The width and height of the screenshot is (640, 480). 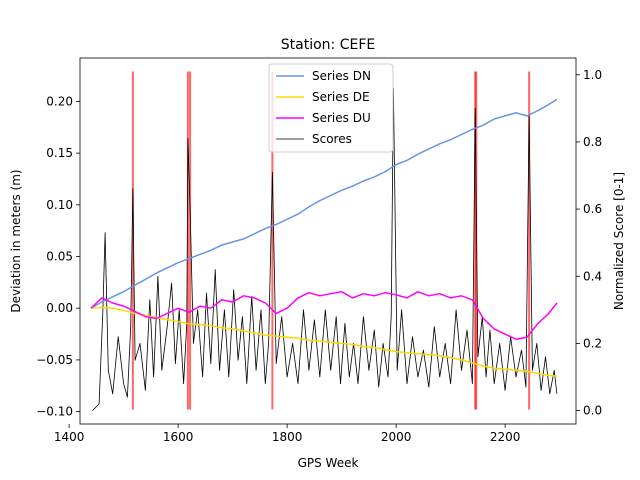 What do you see at coordinates (592, 276) in the screenshot?
I see `y2-tick-label: 0.4` at bounding box center [592, 276].